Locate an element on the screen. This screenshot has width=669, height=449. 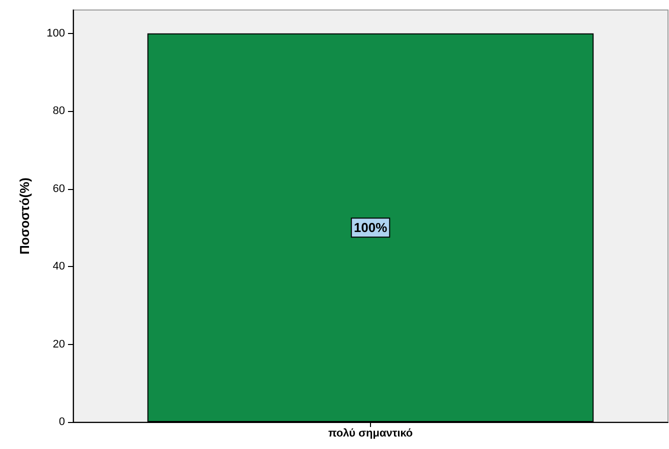
data-label: 100% is located at coordinates (371, 228).